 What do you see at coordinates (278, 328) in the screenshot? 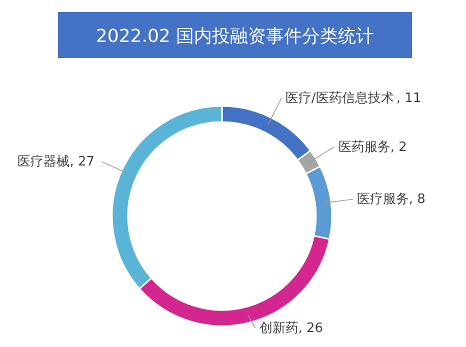
I see `slice-label: 创新药` at bounding box center [278, 328].